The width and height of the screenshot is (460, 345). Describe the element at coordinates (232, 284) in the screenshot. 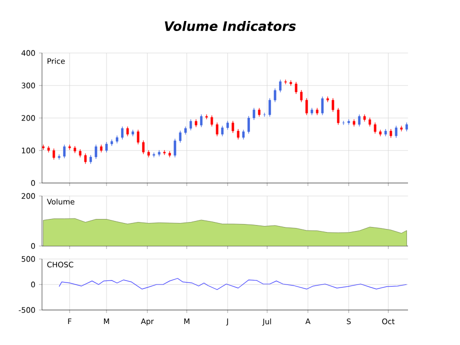

I see `line-series` at that location.